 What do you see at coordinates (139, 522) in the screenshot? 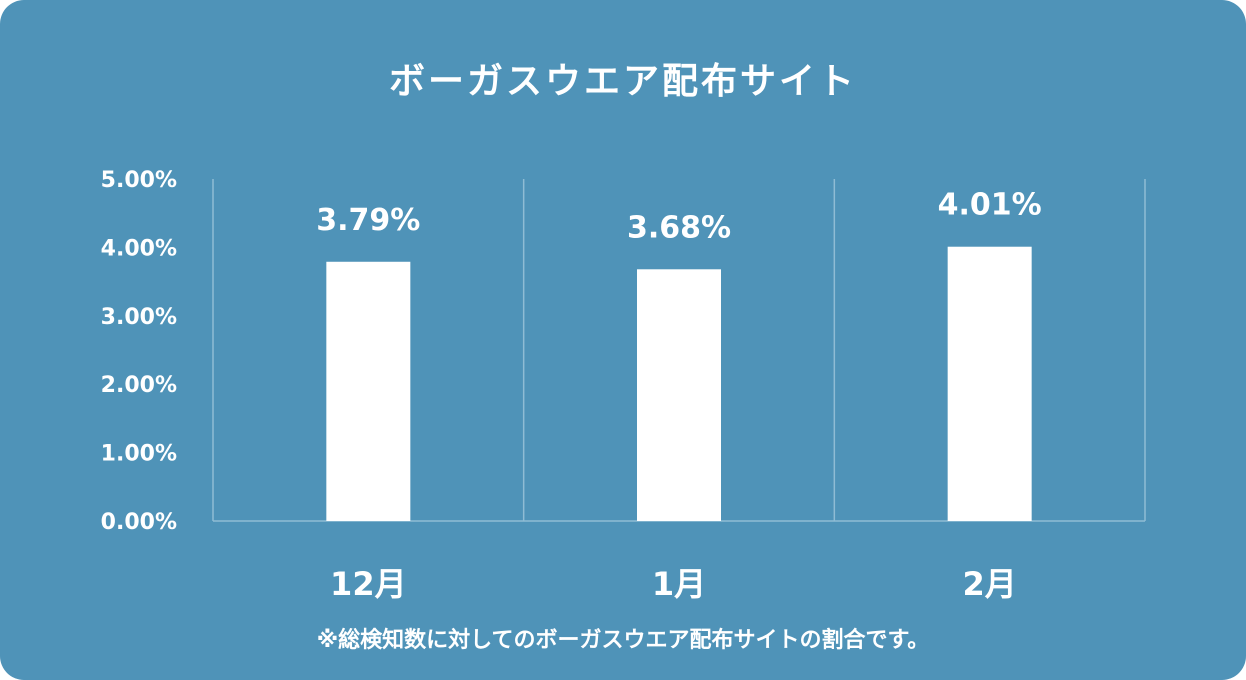
I see `y-tick-label: 0.00%` at bounding box center [139, 522].